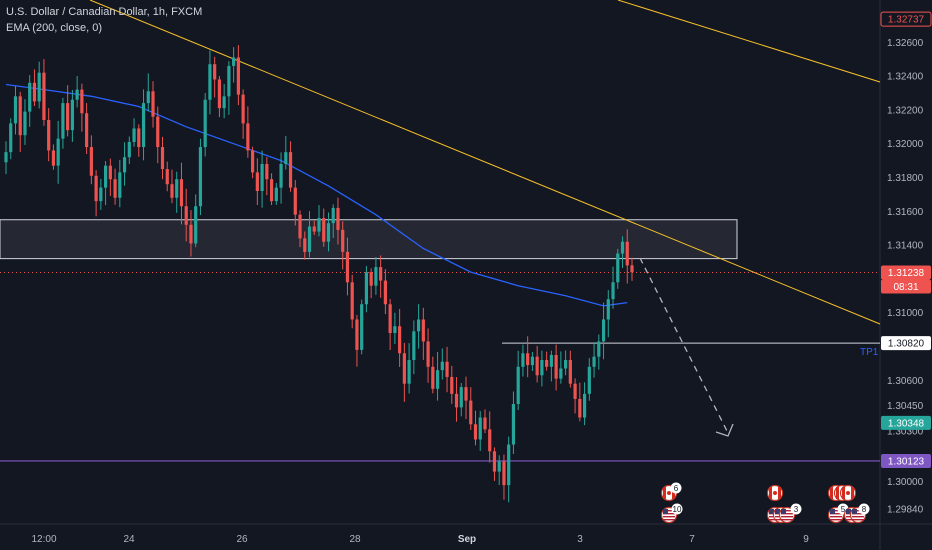 The image size is (932, 550). Describe the element at coordinates (905, 381) in the screenshot. I see `price-tick-label: 1.30600` at that location.